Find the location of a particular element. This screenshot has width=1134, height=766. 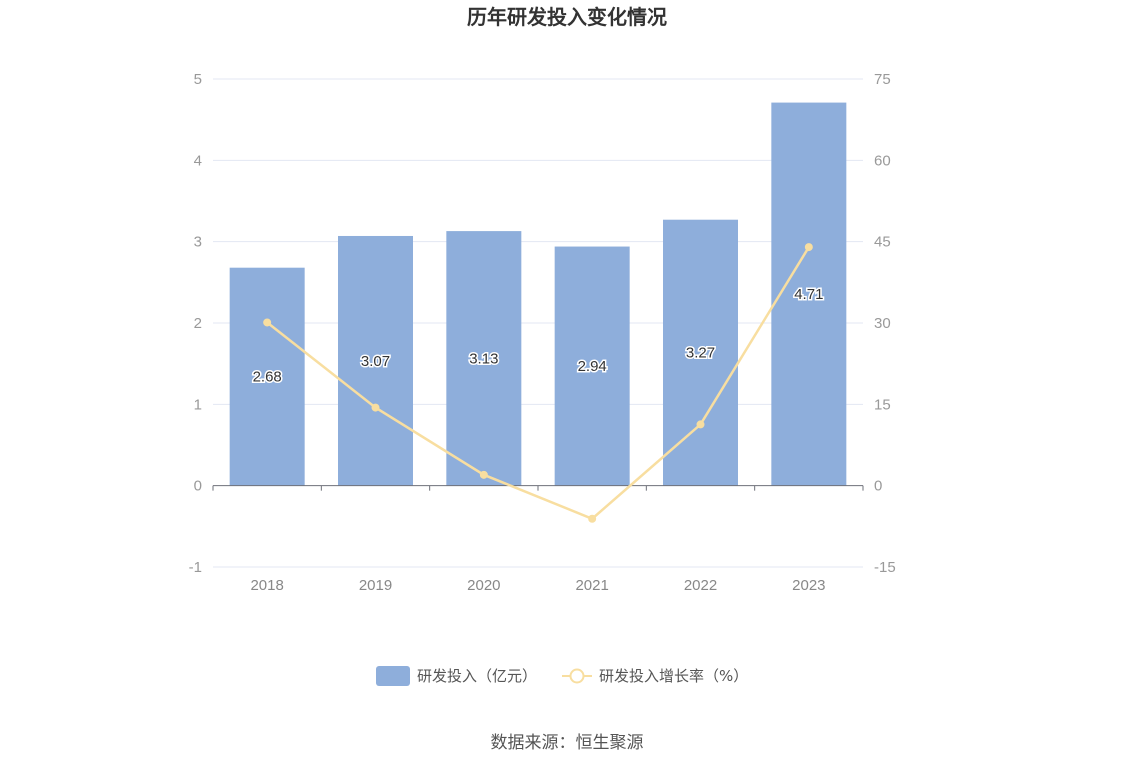

left-tick-label: -1 is located at coordinates (195, 567).